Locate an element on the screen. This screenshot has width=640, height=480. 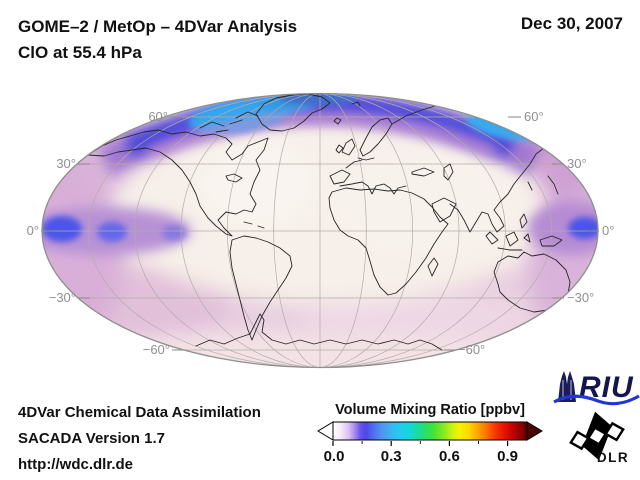
plot-title: GOME–2 / MetOp – 4DVar Analysis is located at coordinates (158, 26).